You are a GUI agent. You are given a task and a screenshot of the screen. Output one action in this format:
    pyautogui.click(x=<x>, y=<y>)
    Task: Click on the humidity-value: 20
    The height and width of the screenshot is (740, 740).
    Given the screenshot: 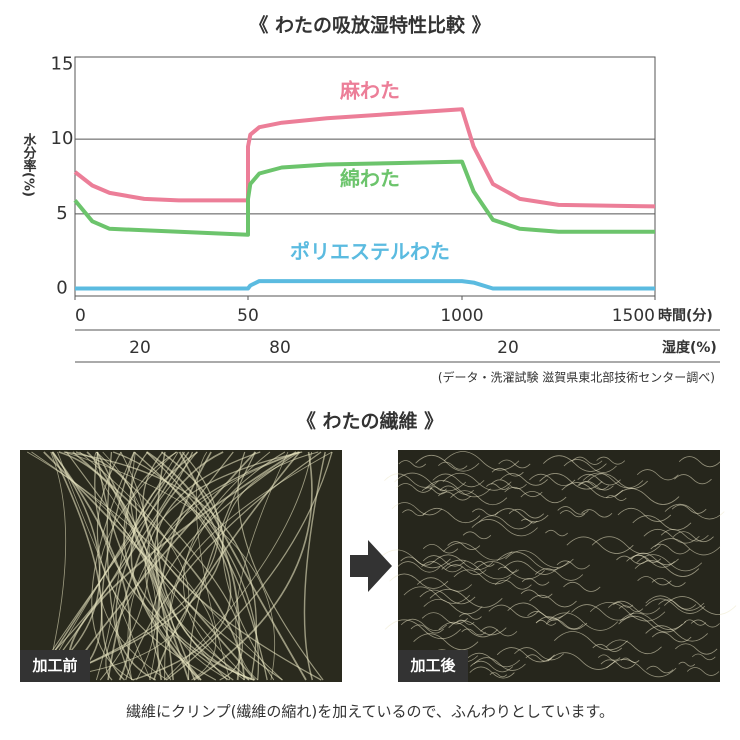 What is the action you would take?
    pyautogui.click(x=508, y=348)
    